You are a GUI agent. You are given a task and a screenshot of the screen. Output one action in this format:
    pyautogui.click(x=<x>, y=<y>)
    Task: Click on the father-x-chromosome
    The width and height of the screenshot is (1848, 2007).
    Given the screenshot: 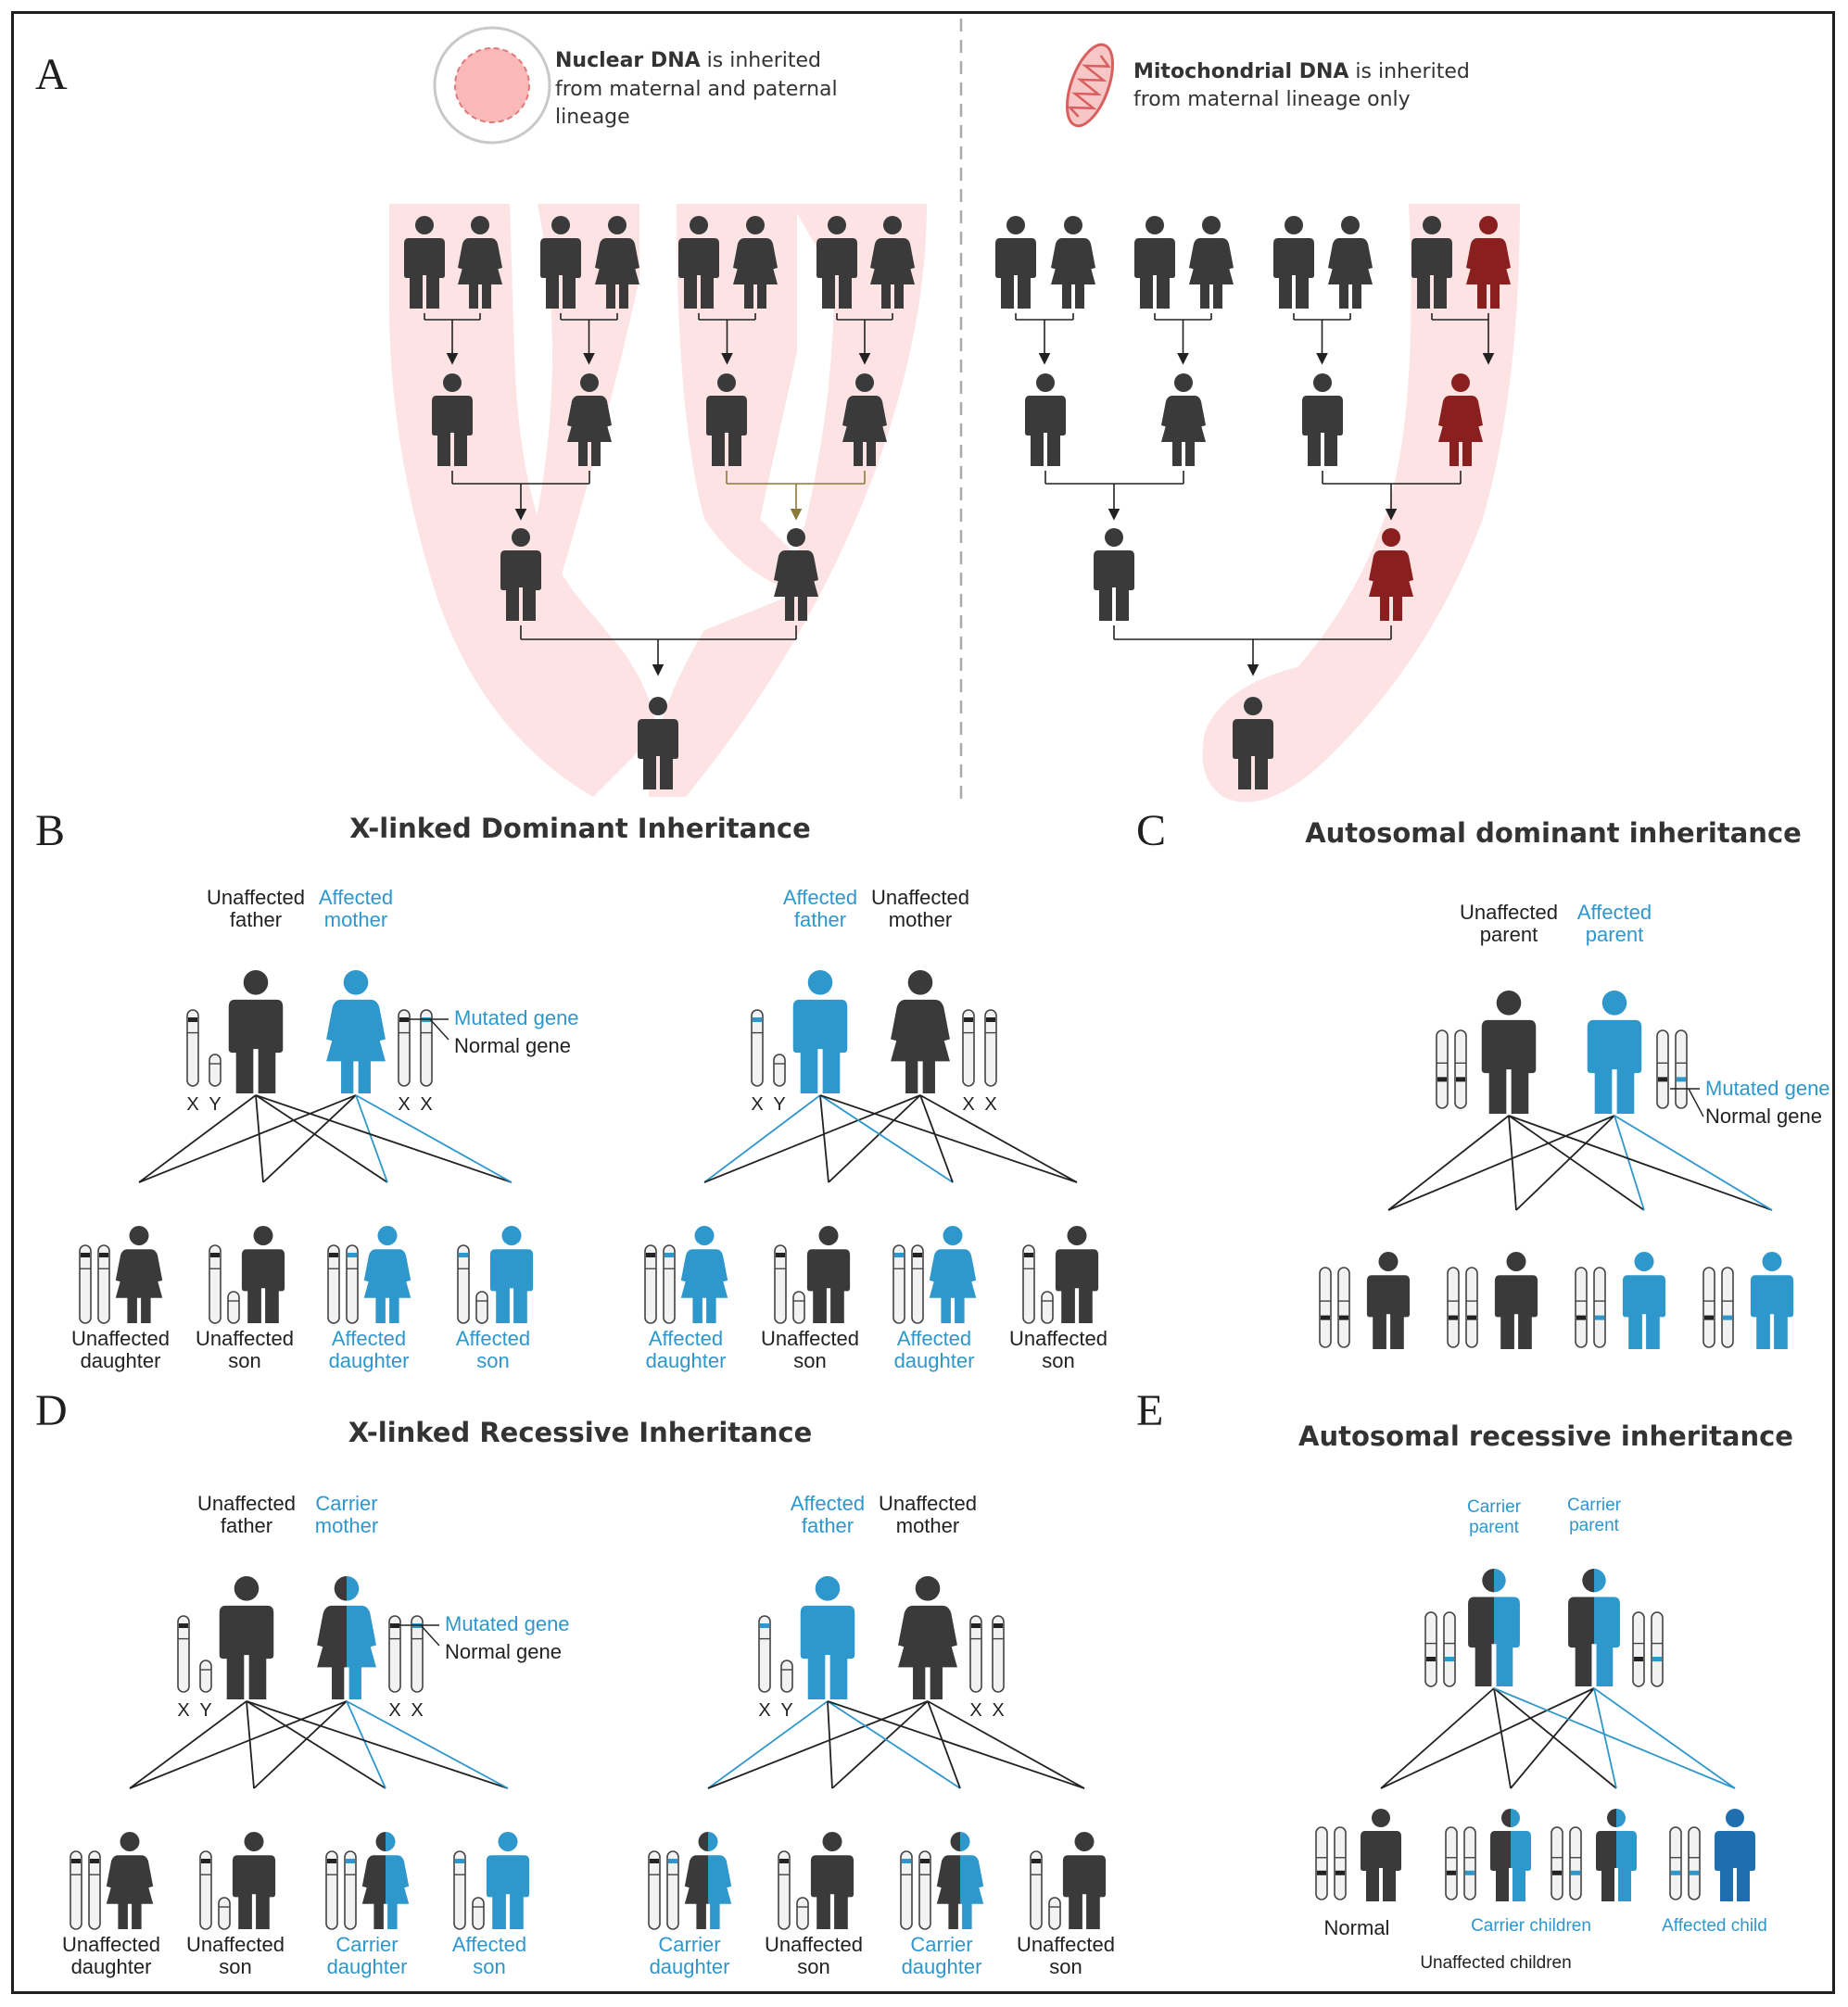 What is the action you would take?
    pyautogui.click(x=757, y=1048)
    